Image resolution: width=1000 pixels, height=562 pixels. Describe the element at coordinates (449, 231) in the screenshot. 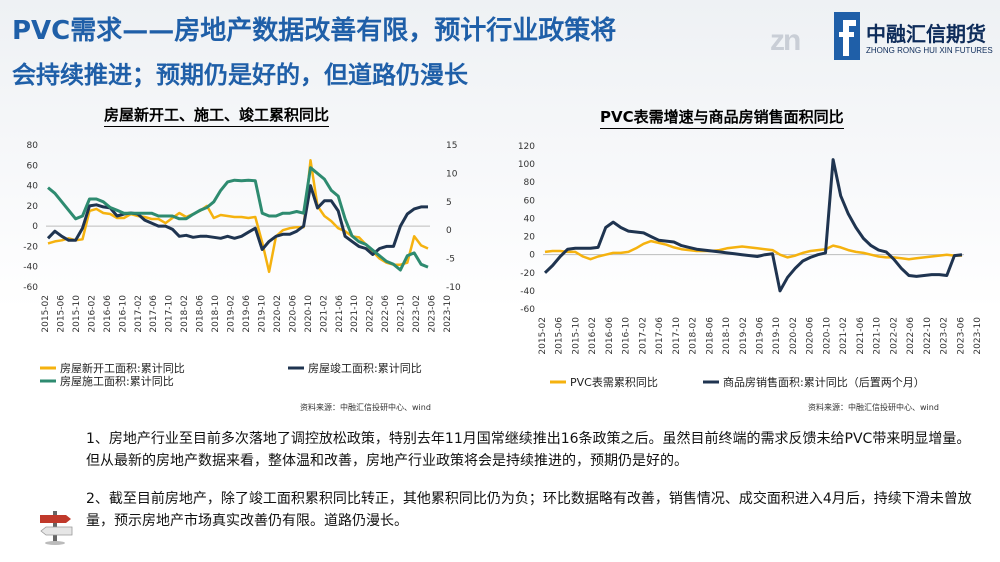

I see `y-right-tick-label: 0` at that location.